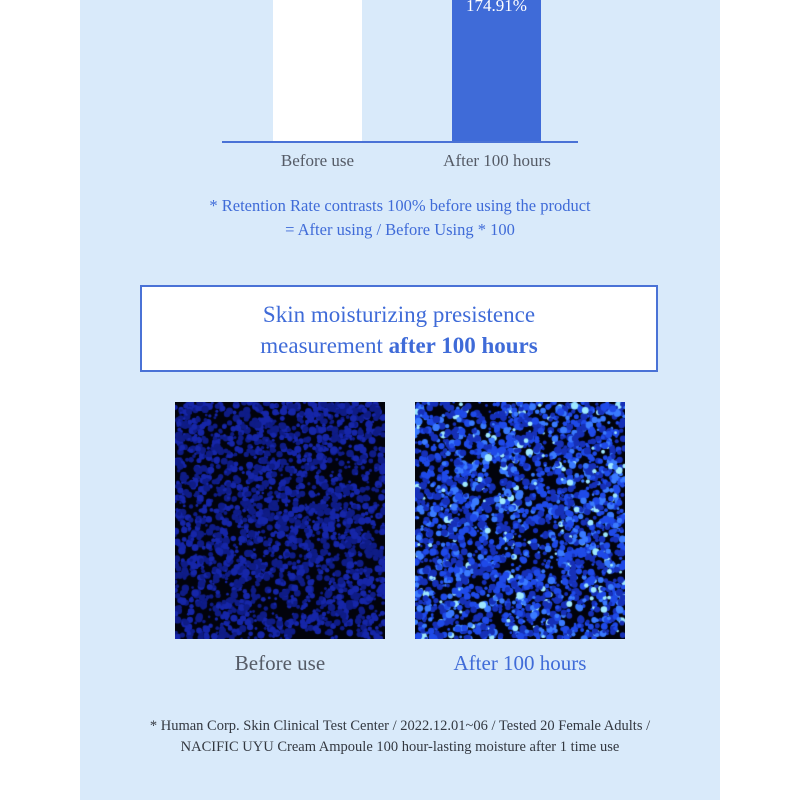  Describe the element at coordinates (496, 7) in the screenshot. I see `bar-value-label: 174.91%` at that location.